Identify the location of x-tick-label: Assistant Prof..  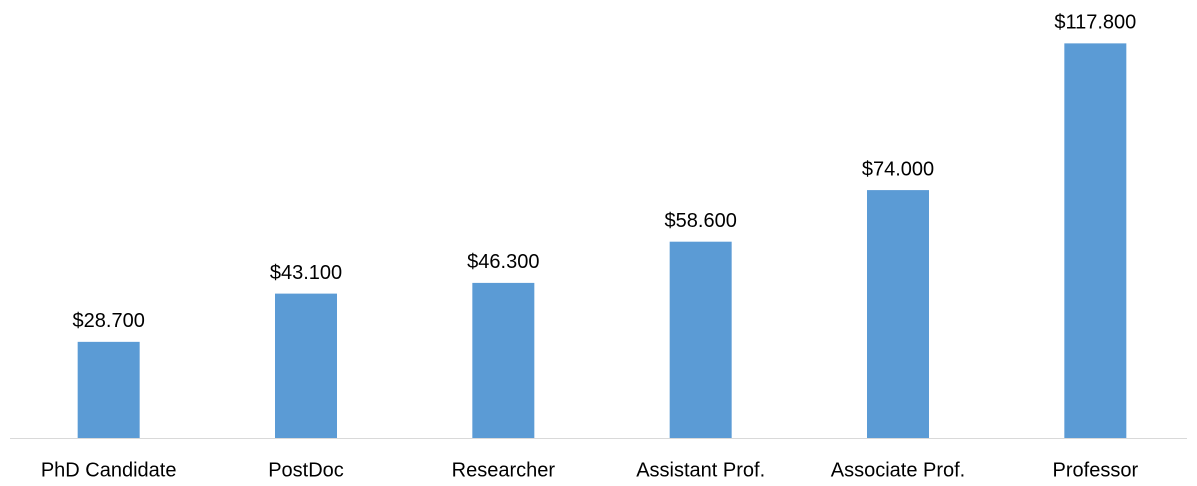
(700, 470).